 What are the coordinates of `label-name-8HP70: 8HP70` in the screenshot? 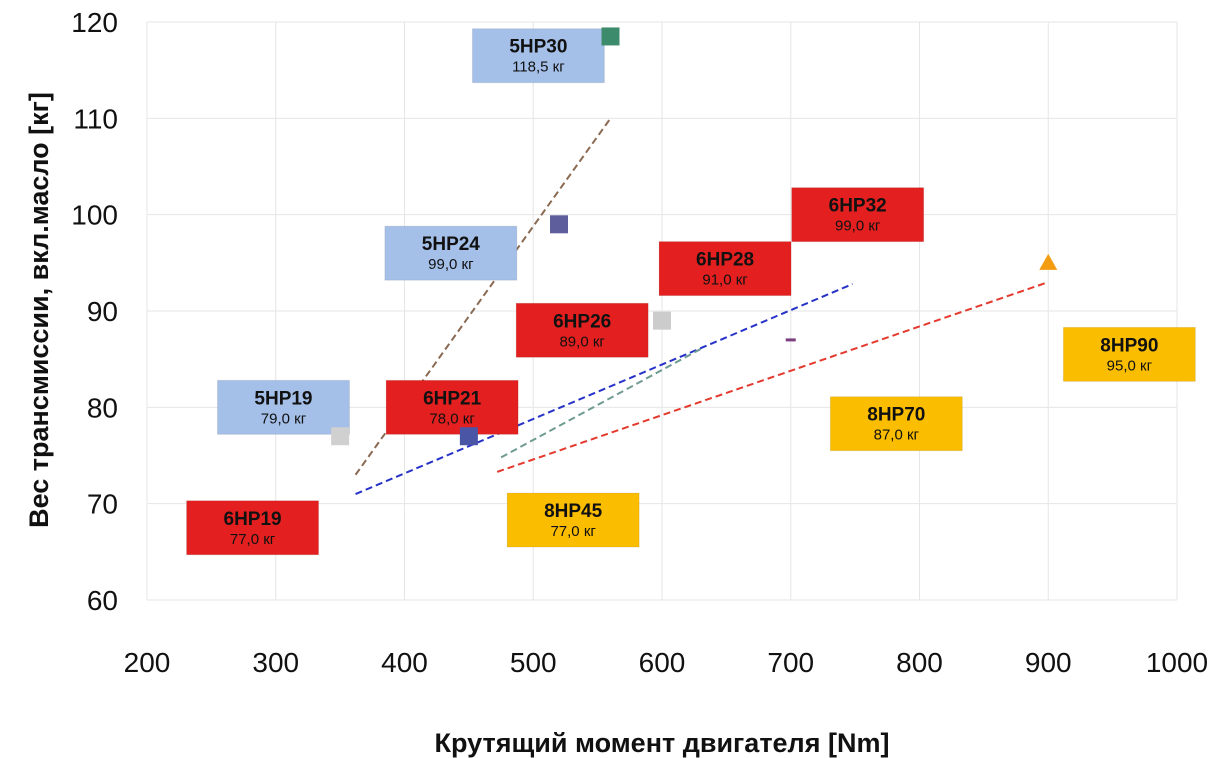 It's located at (896, 415).